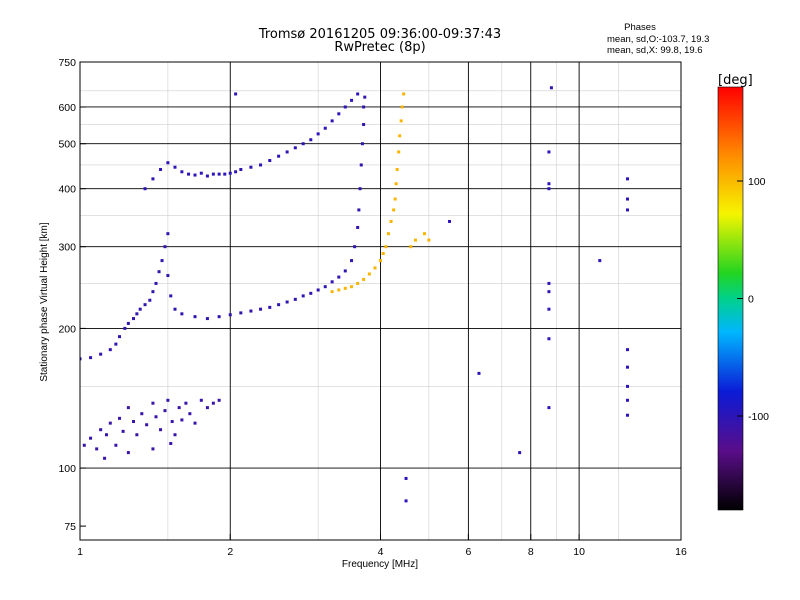 The width and height of the screenshot is (800, 600). I want to click on y-tick-label: 75, so click(70, 527).